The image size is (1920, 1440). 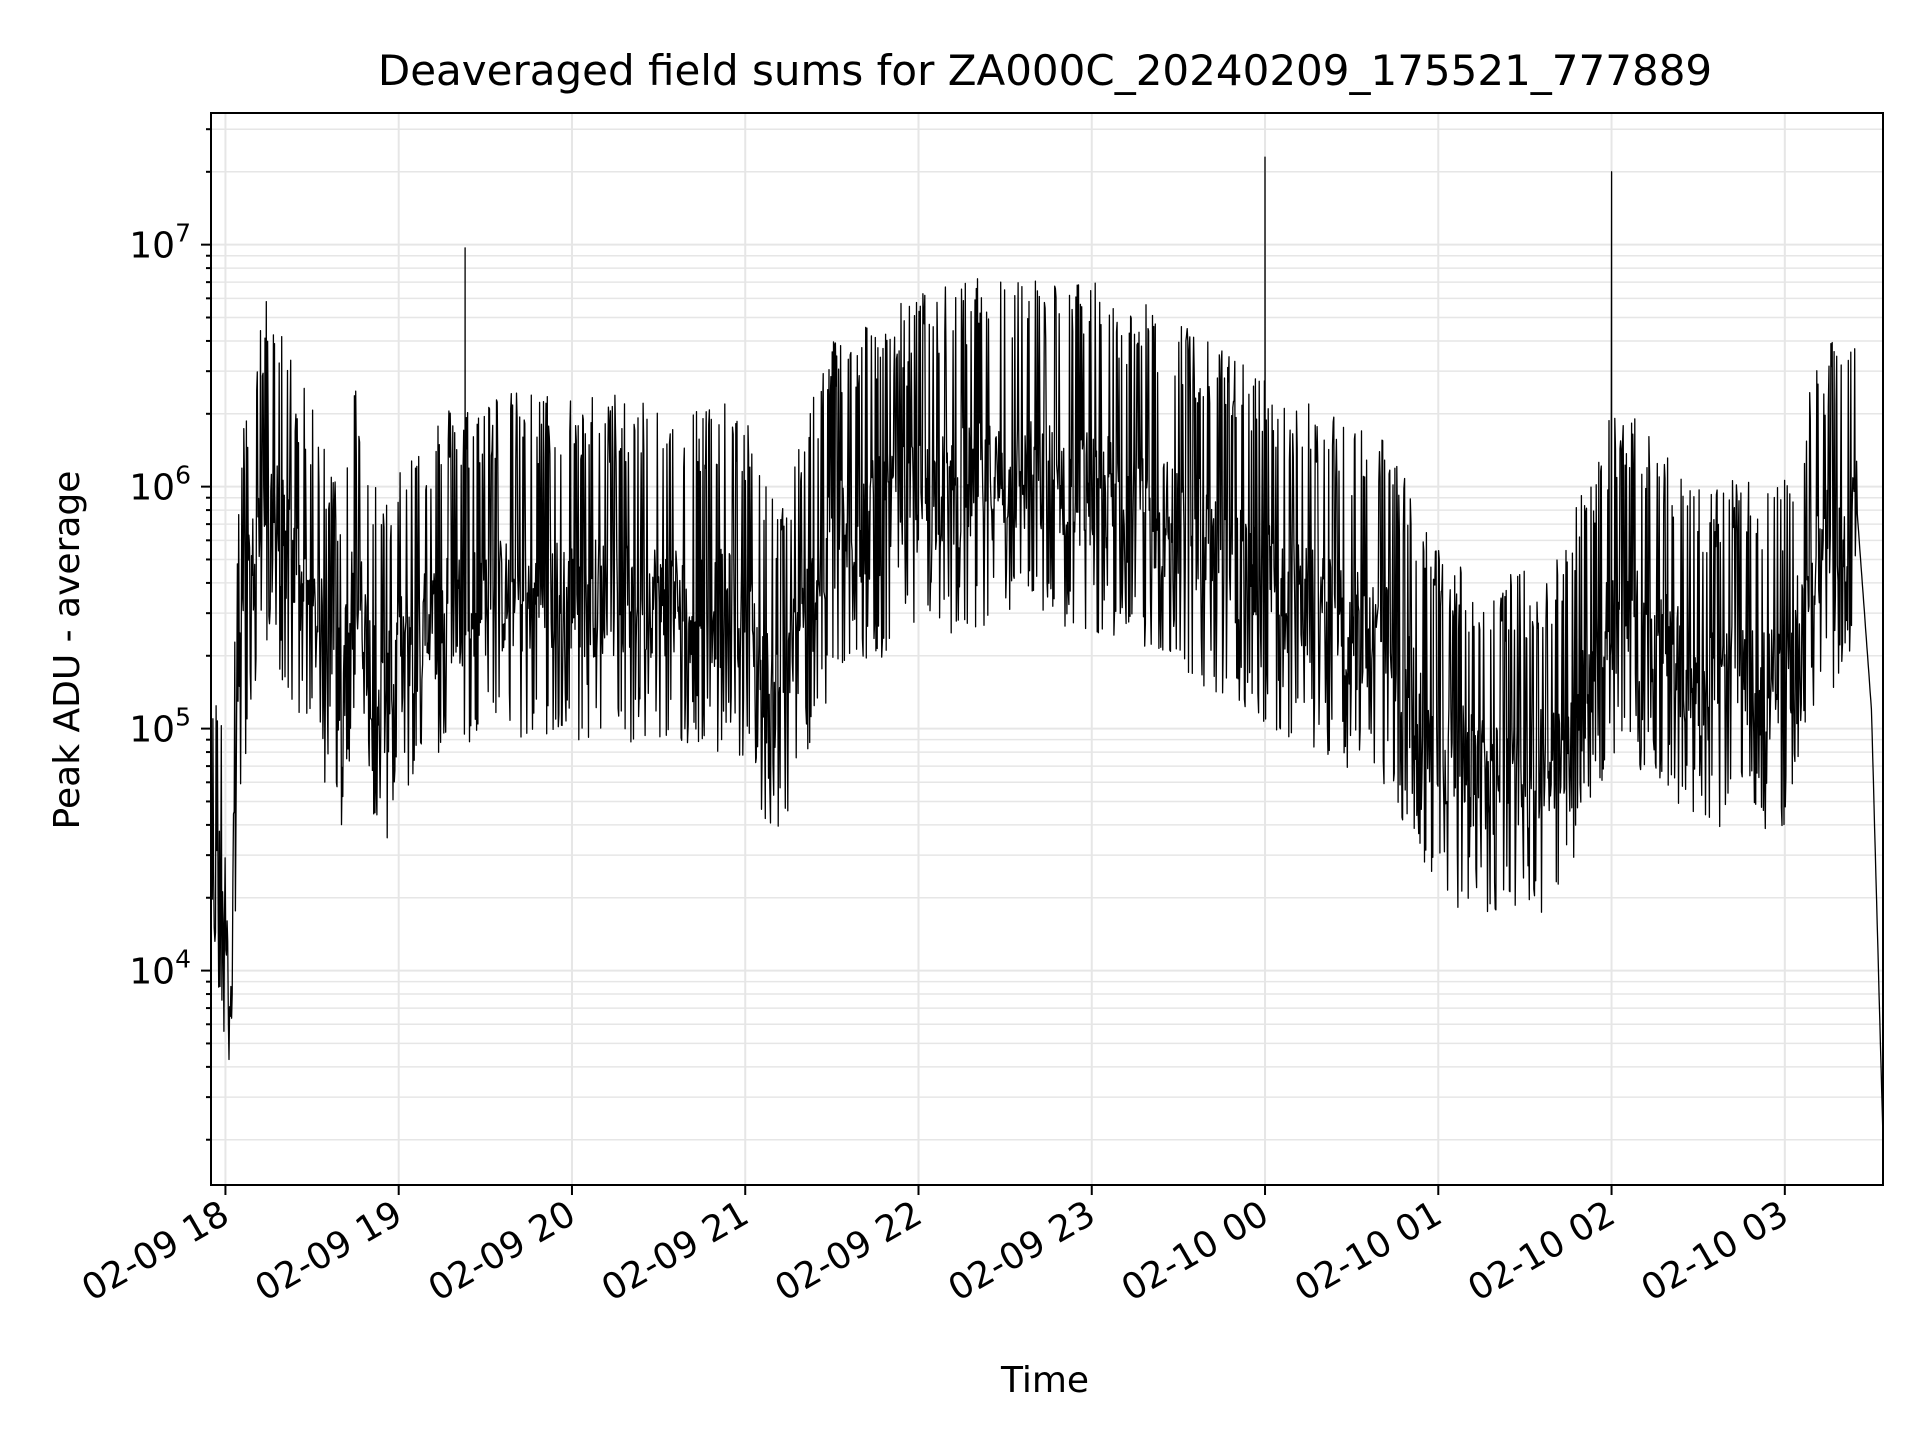 What do you see at coordinates (183, 717) in the screenshot?
I see `y-tick-exponent: 5` at bounding box center [183, 717].